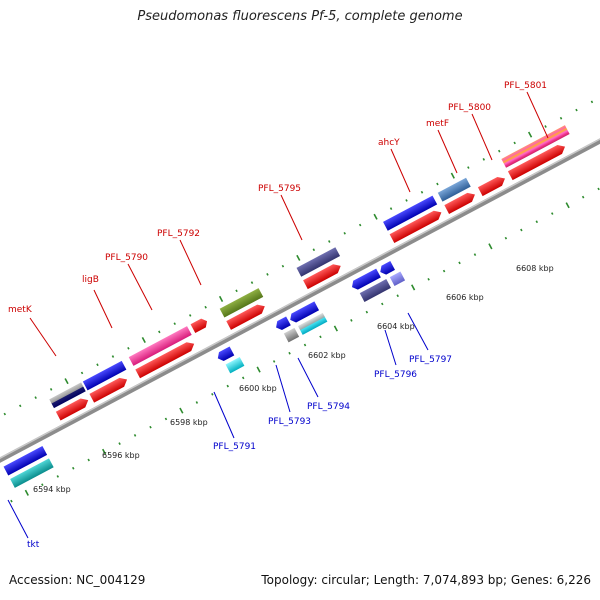 This screenshot has width=600, height=600. What do you see at coordinates (469, 108) in the screenshot?
I see `gene-label-pfl5800: PFL_5800` at bounding box center [469, 108].